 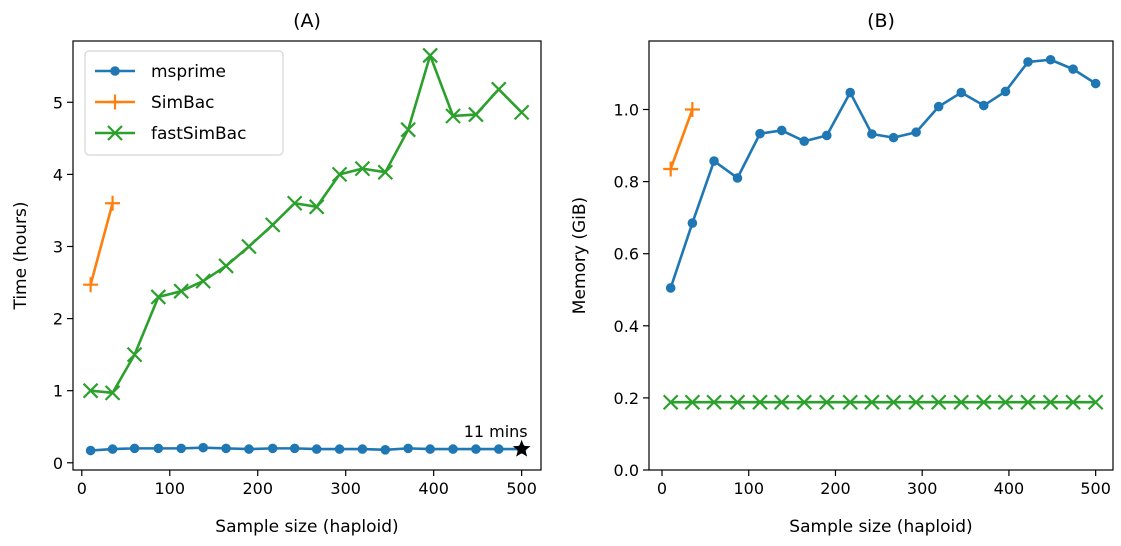 I want to click on legend-box, so click(x=184, y=103).